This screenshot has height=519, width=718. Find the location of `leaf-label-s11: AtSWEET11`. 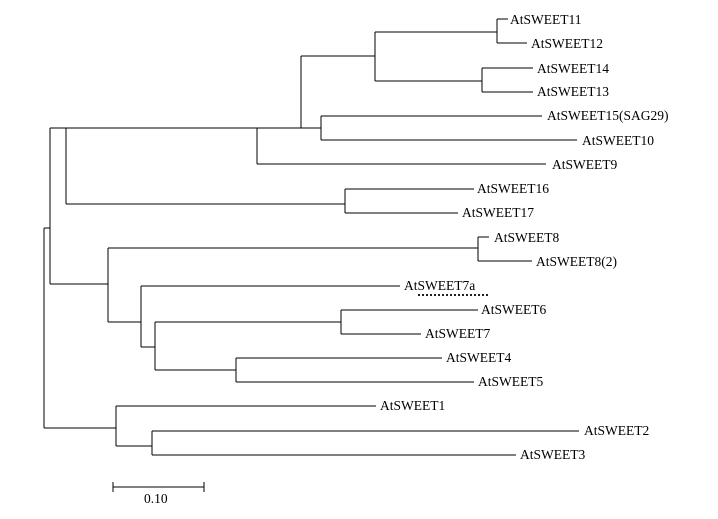

leaf-label-s11: AtSWEET11 is located at coordinates (546, 19).